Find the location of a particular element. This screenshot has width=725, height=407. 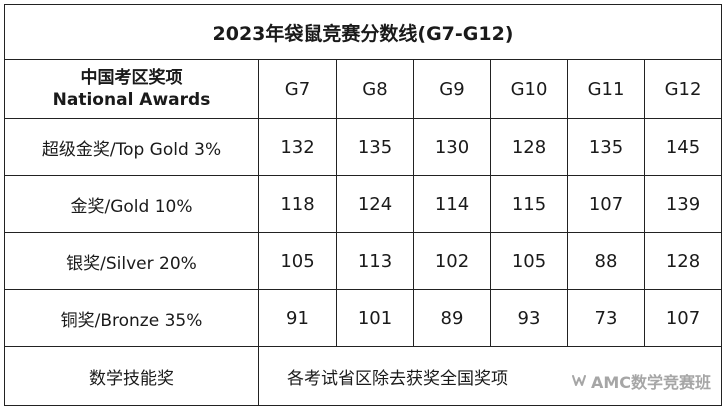

table-row-bronze: 铜奖/Bronze 35% 91 101 89 93 73 107 is located at coordinates (363, 318).